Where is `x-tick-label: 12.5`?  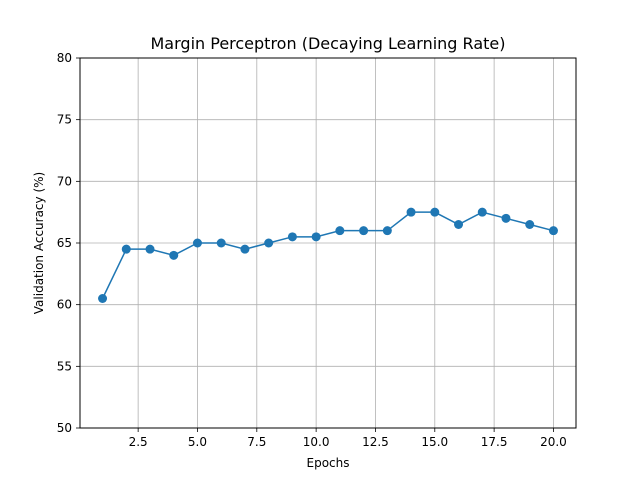
x-tick-label: 12.5 is located at coordinates (375, 442).